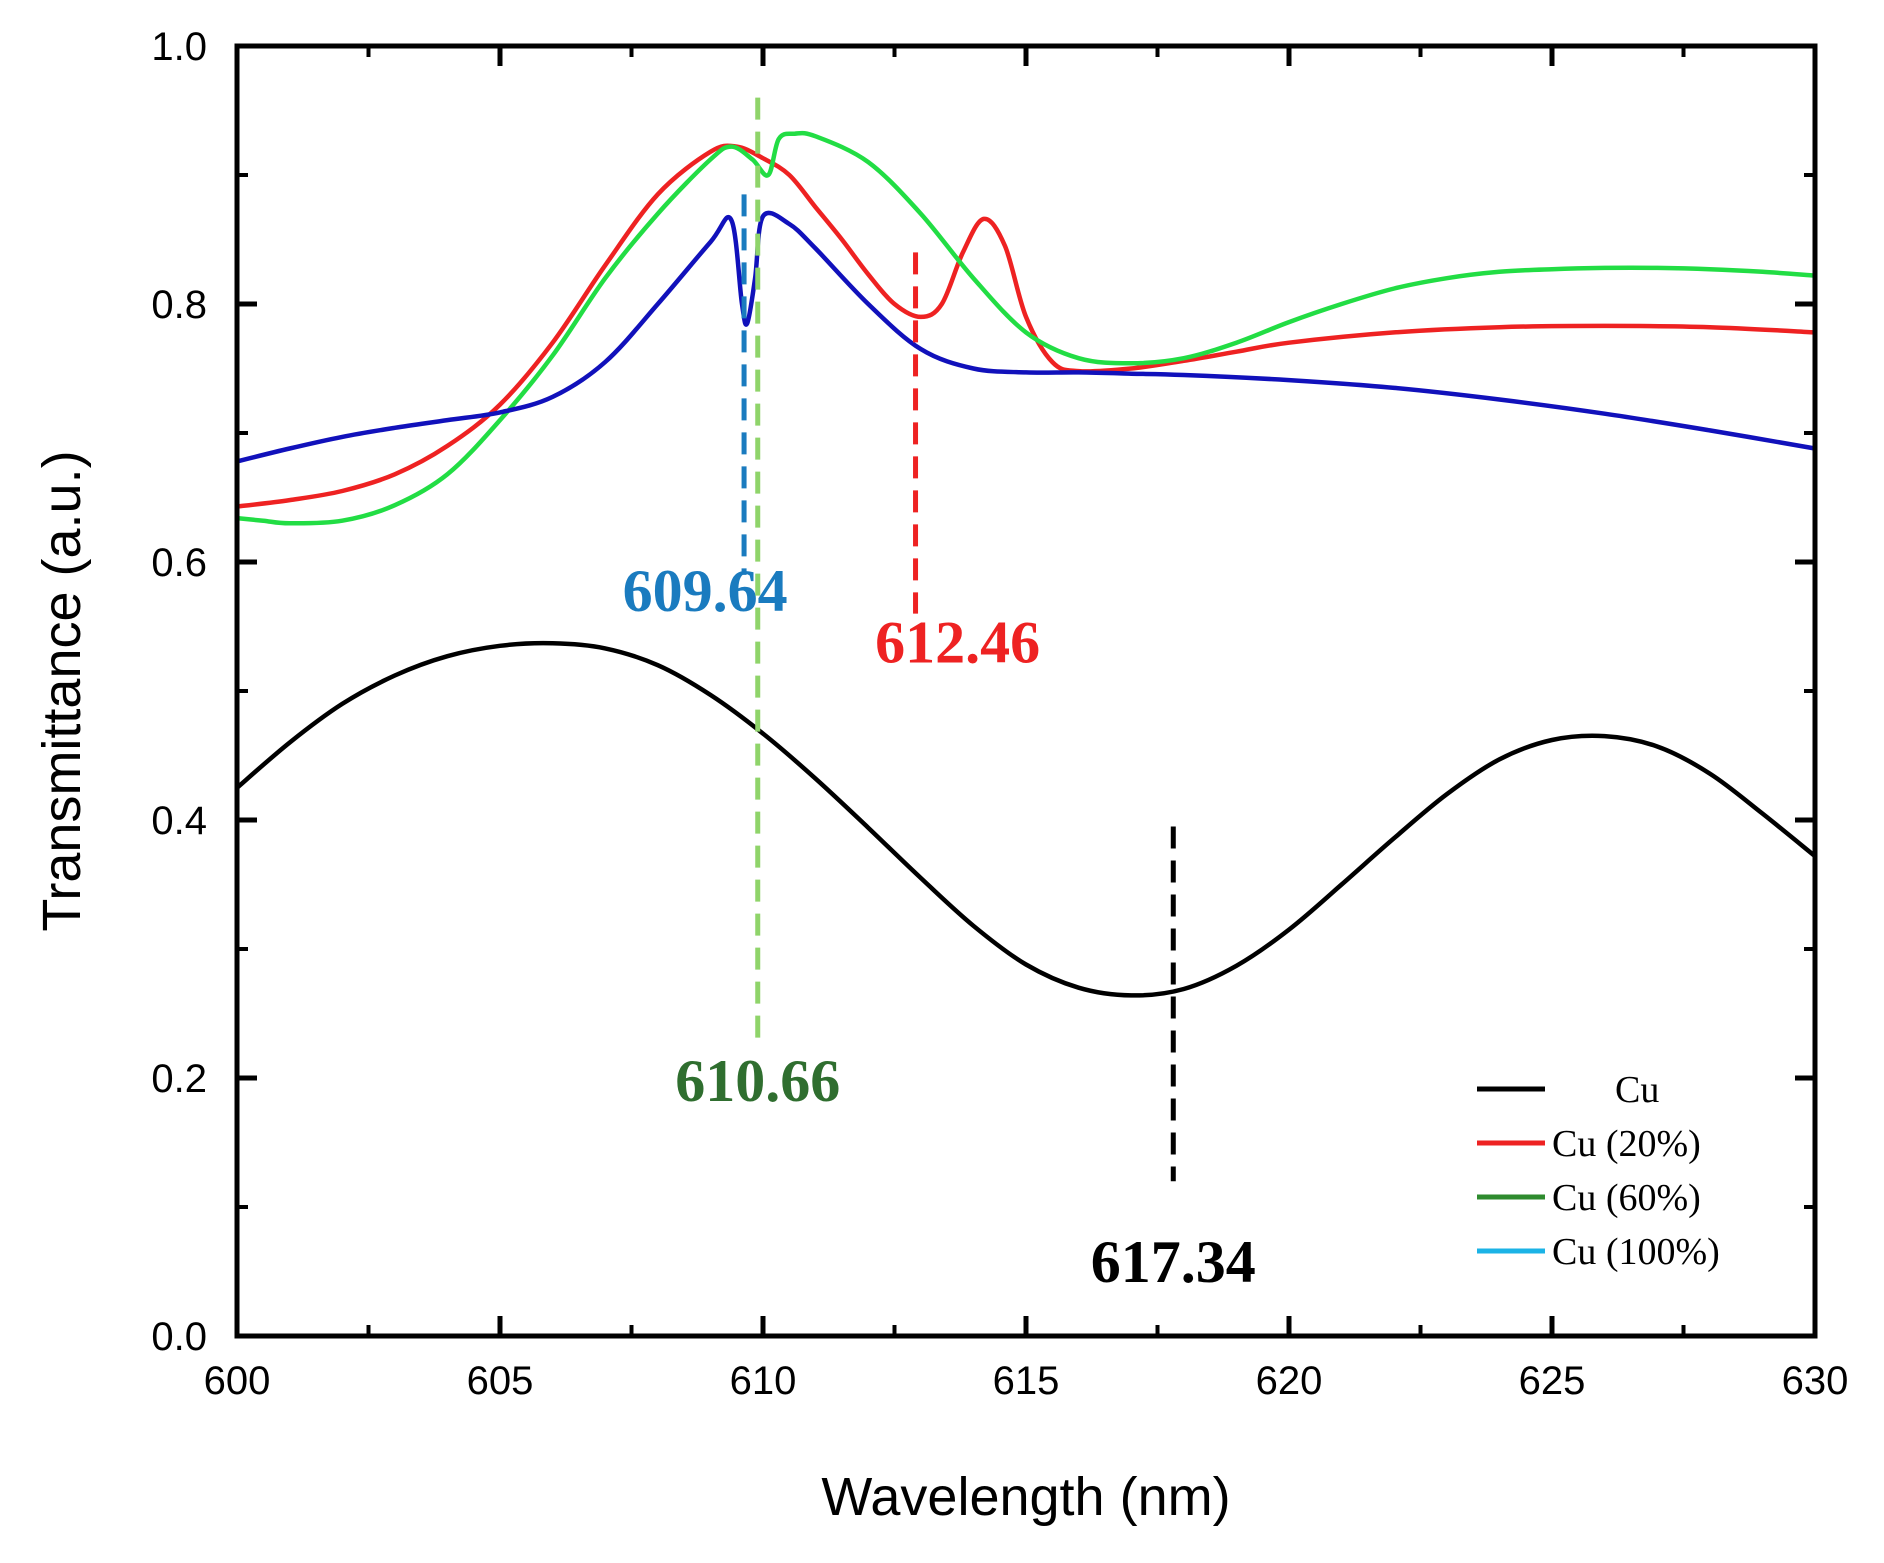 This screenshot has height=1563, width=1884. I want to click on y-tick-label-0.8: 0.8, so click(179, 305).